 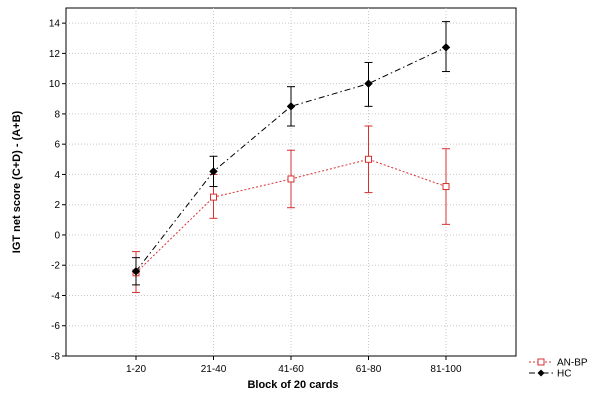 What do you see at coordinates (55, 357) in the screenshot?
I see `y-tick-label: -8` at bounding box center [55, 357].